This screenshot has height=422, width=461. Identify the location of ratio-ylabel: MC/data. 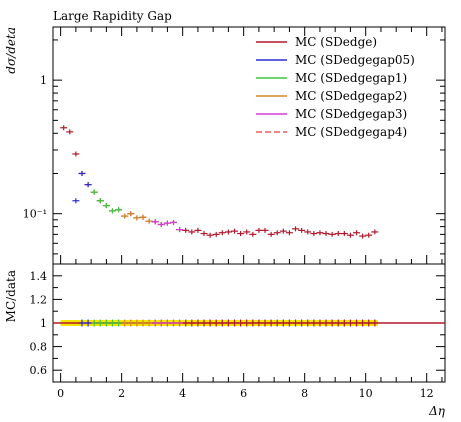
(11, 296).